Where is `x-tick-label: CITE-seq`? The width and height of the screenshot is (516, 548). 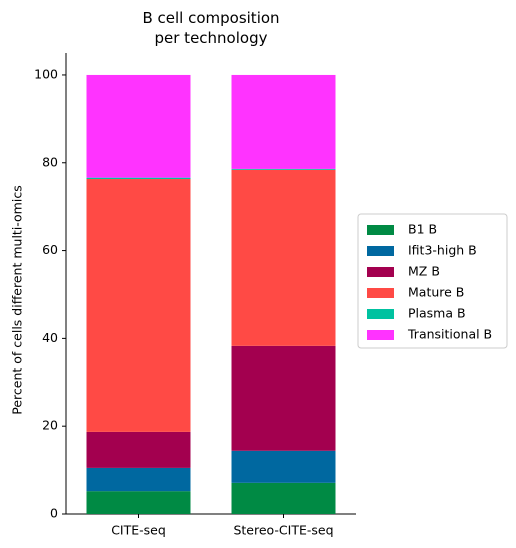
x-tick-label: CITE-seq is located at coordinates (138, 530).